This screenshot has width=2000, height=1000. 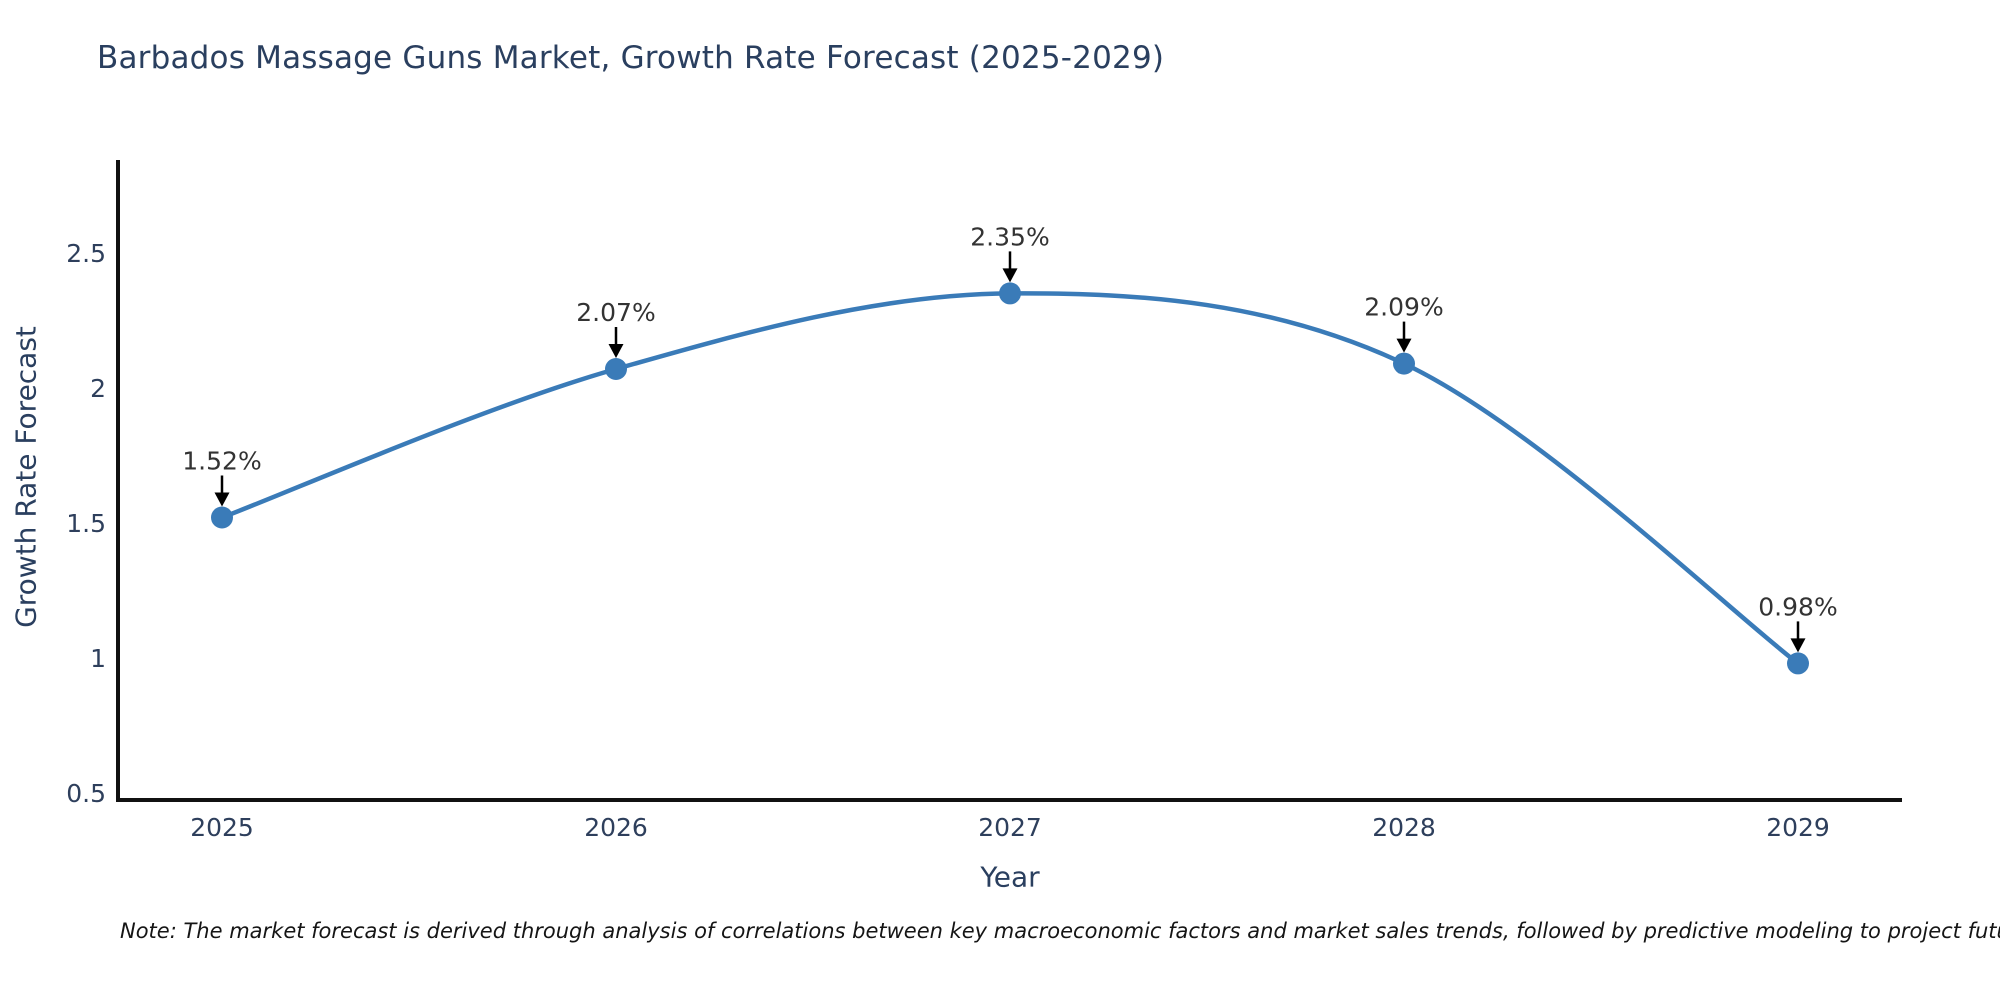 What do you see at coordinates (1798, 827) in the screenshot?
I see `x-tick-label: 2029` at bounding box center [1798, 827].